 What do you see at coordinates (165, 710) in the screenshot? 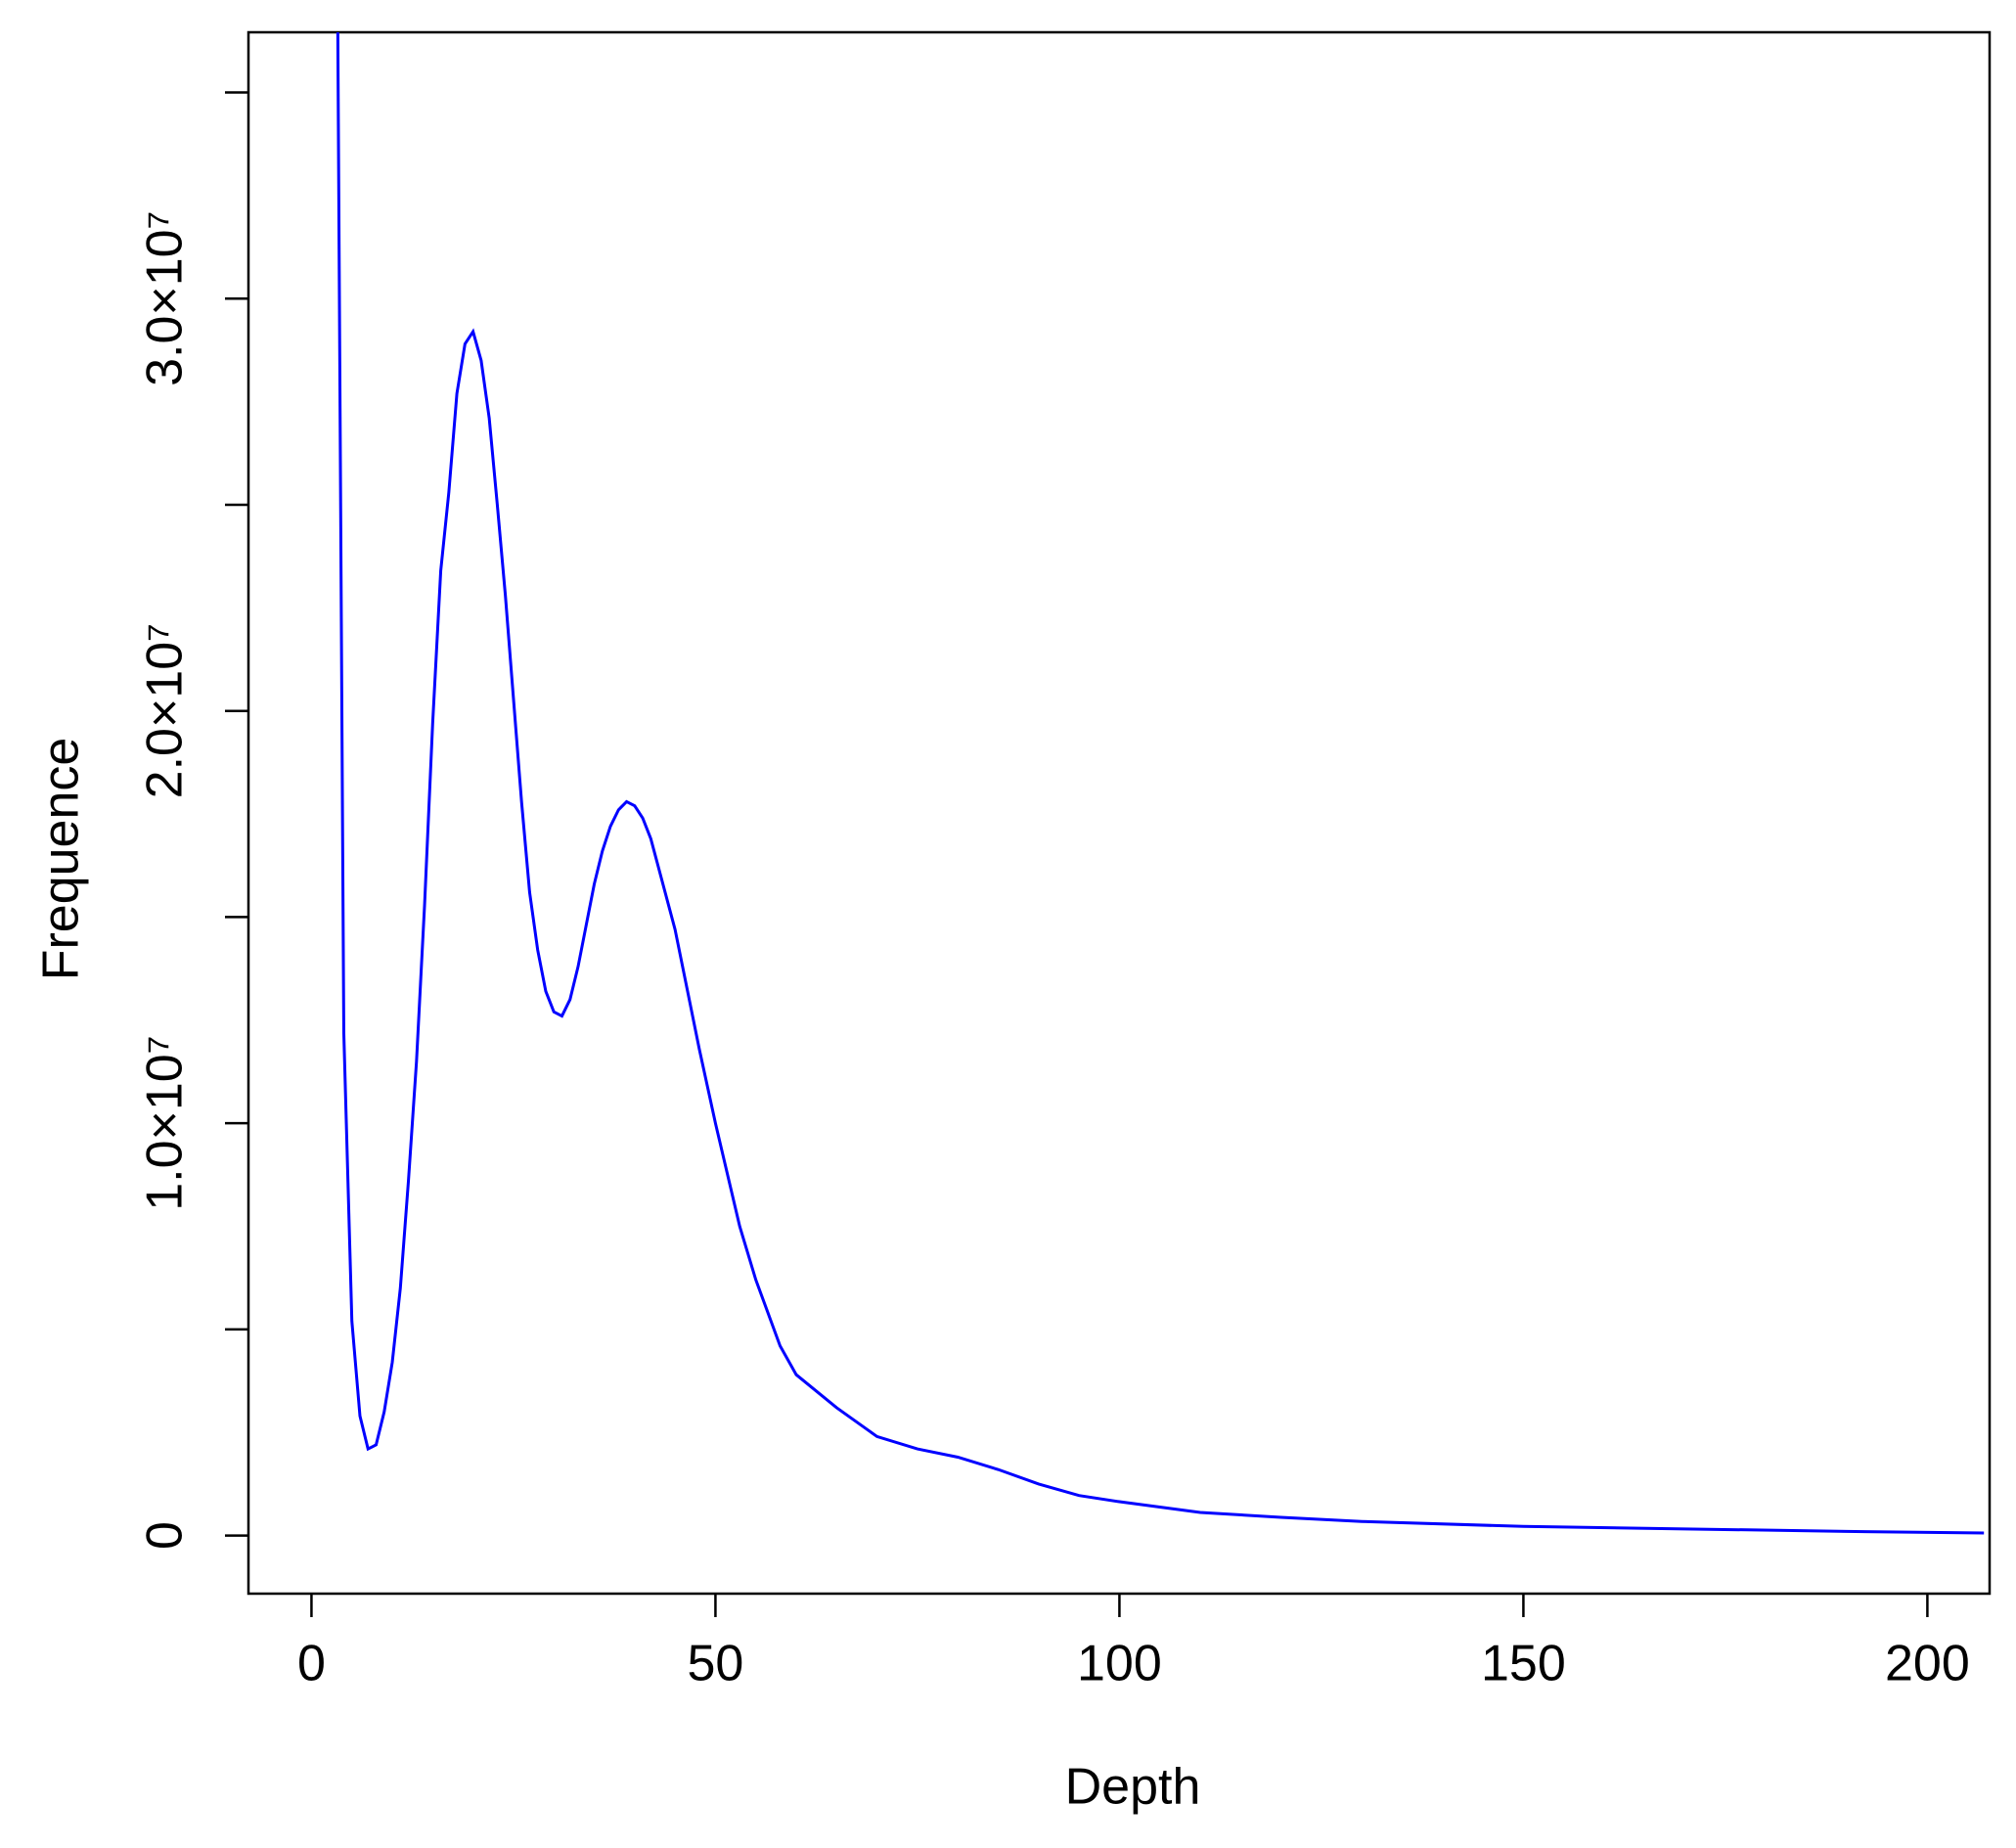
I see `y-tick-label: 2.0×10⁷` at bounding box center [165, 710].